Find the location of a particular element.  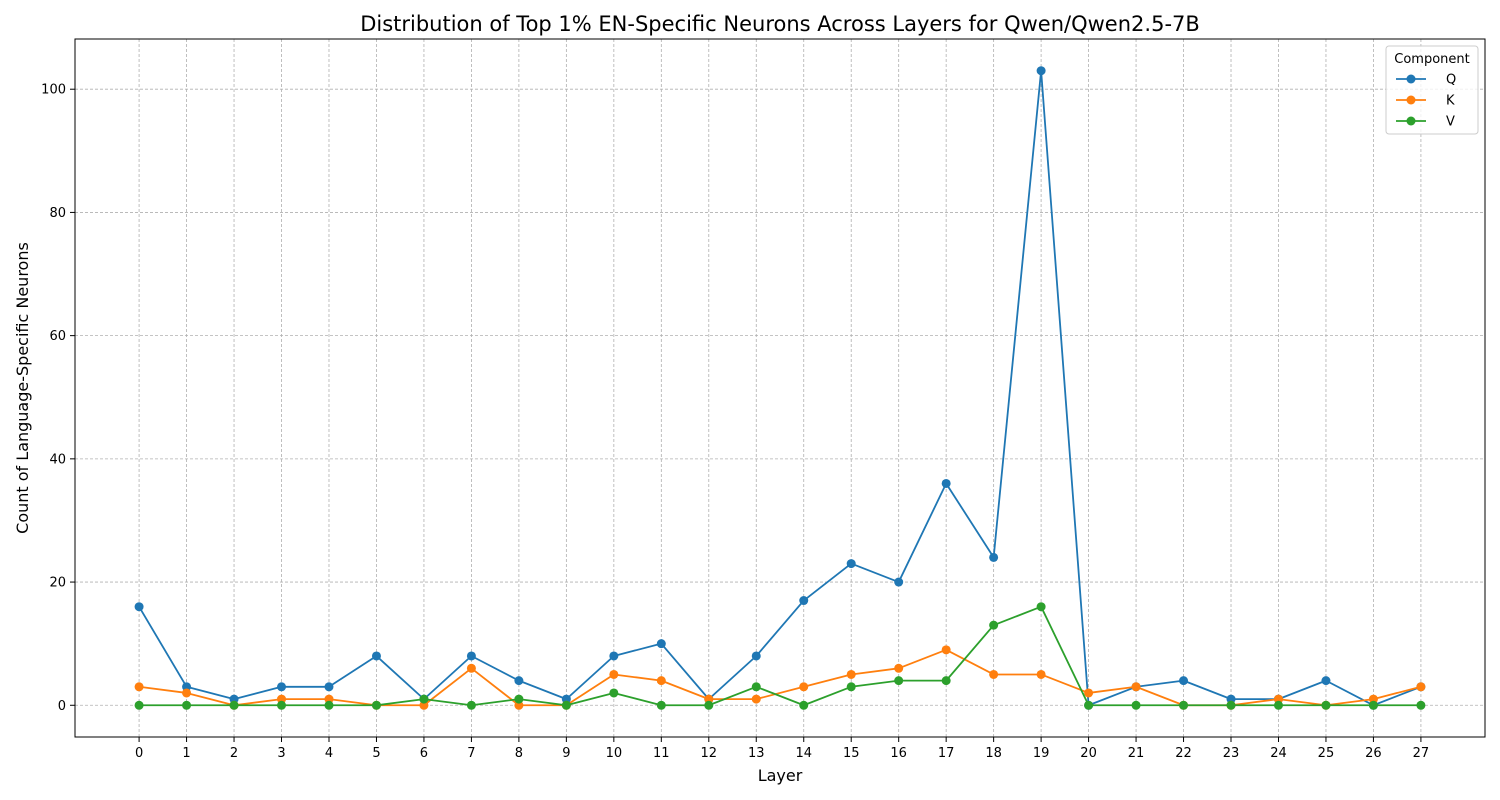

legend-entry-v: V is located at coordinates (1425, 122).